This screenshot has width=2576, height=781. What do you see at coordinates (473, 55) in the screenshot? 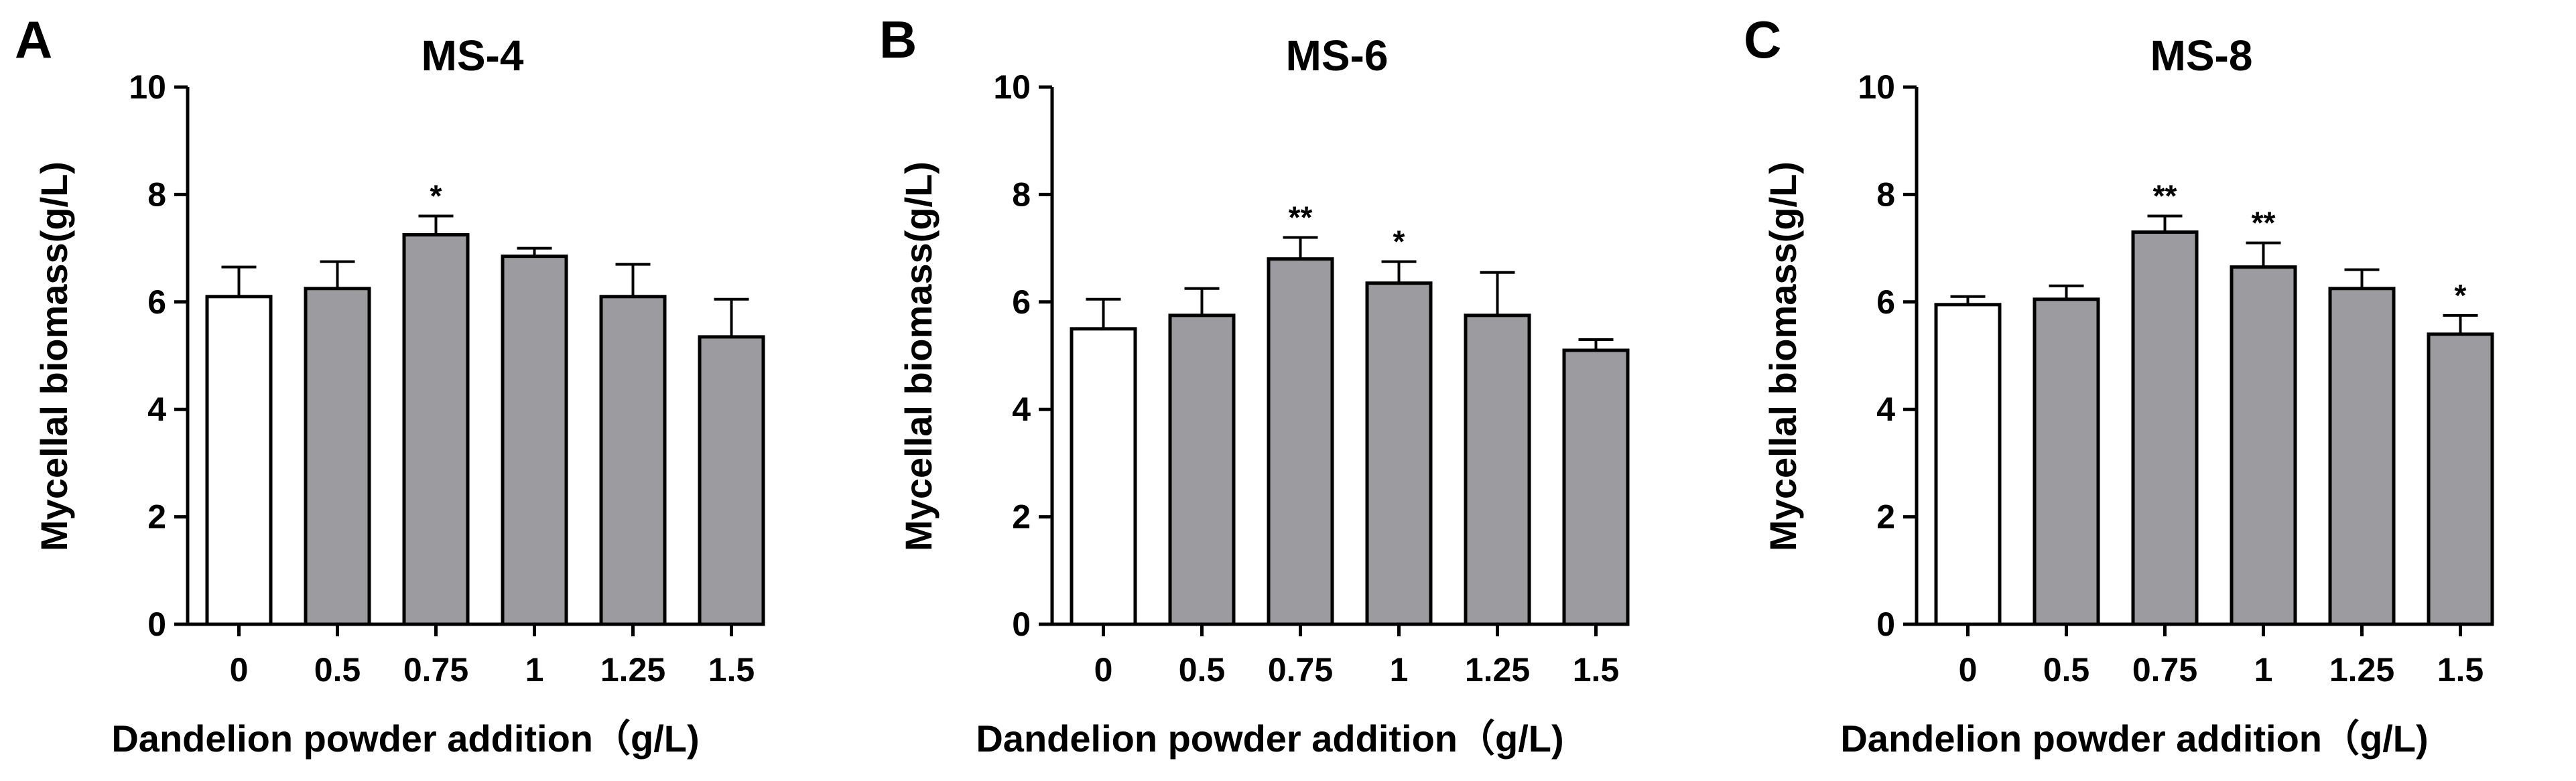
I see `chart-title: MS-4` at bounding box center [473, 55].